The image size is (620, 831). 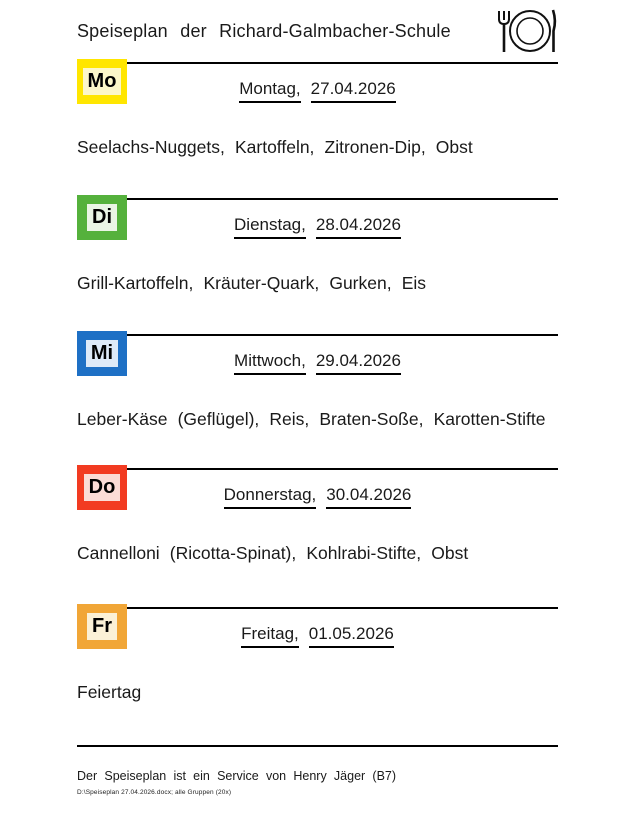 I want to click on page-header: Speiseplan der Richard-Galmbacher-Schule, so click(x=317, y=31).